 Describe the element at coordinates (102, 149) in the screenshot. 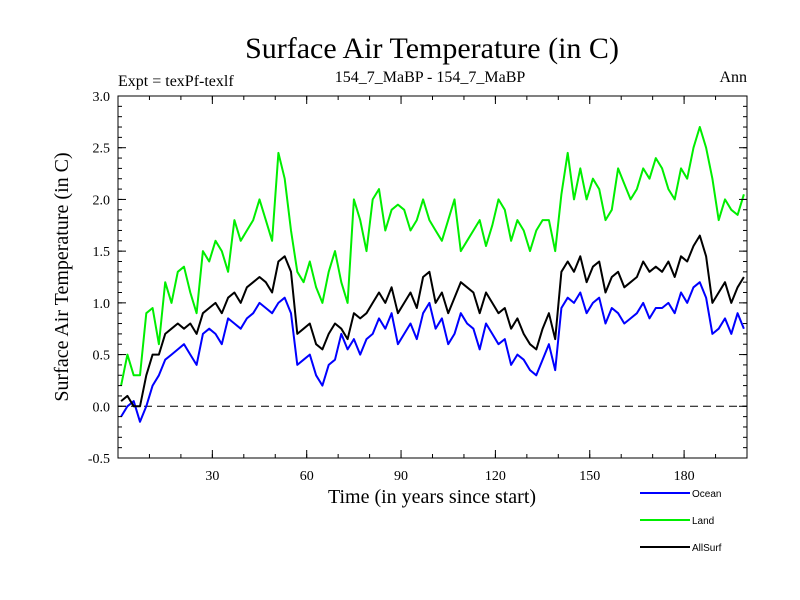

I see `y-tick-label: 2.5` at that location.